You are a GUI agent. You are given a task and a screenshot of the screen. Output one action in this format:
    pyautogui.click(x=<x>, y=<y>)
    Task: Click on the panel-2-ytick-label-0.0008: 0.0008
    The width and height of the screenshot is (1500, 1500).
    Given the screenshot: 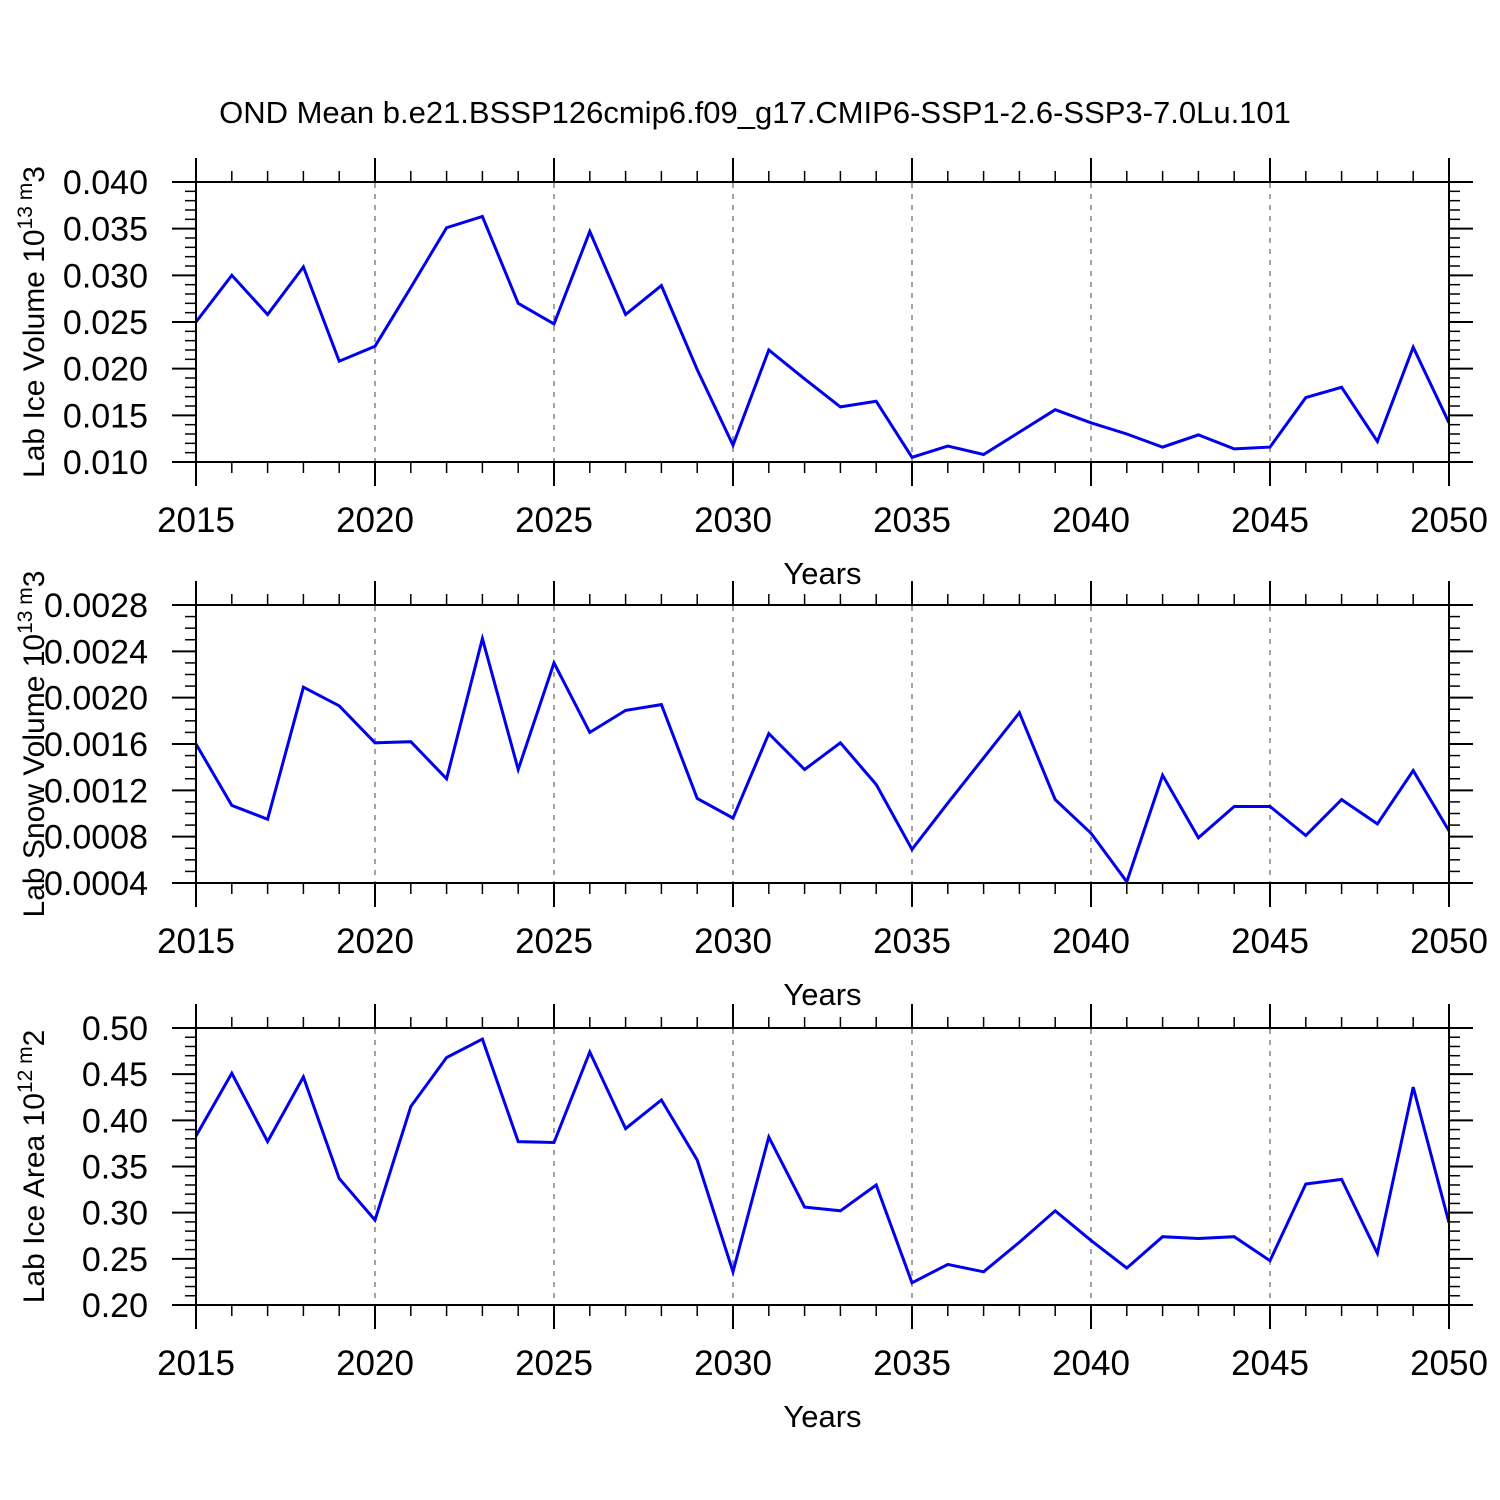 What is the action you would take?
    pyautogui.click(x=96, y=838)
    